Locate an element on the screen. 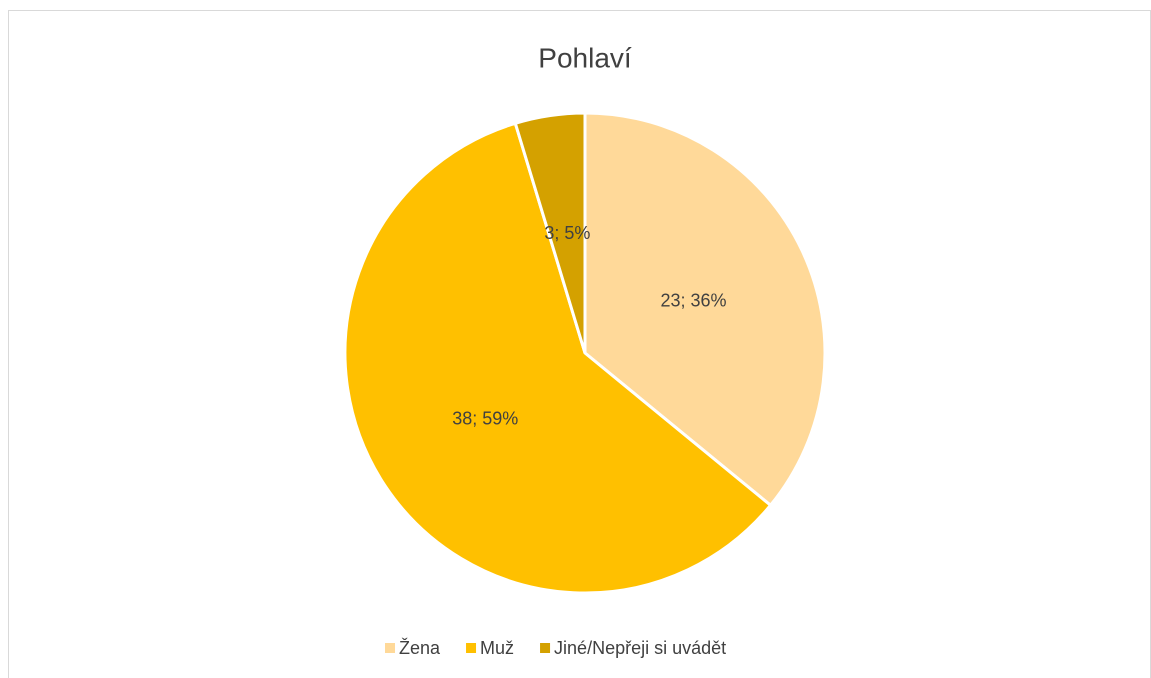 The image size is (1151, 678). legend-label: Jiné/Nepřeji si uvádět is located at coordinates (640, 648).